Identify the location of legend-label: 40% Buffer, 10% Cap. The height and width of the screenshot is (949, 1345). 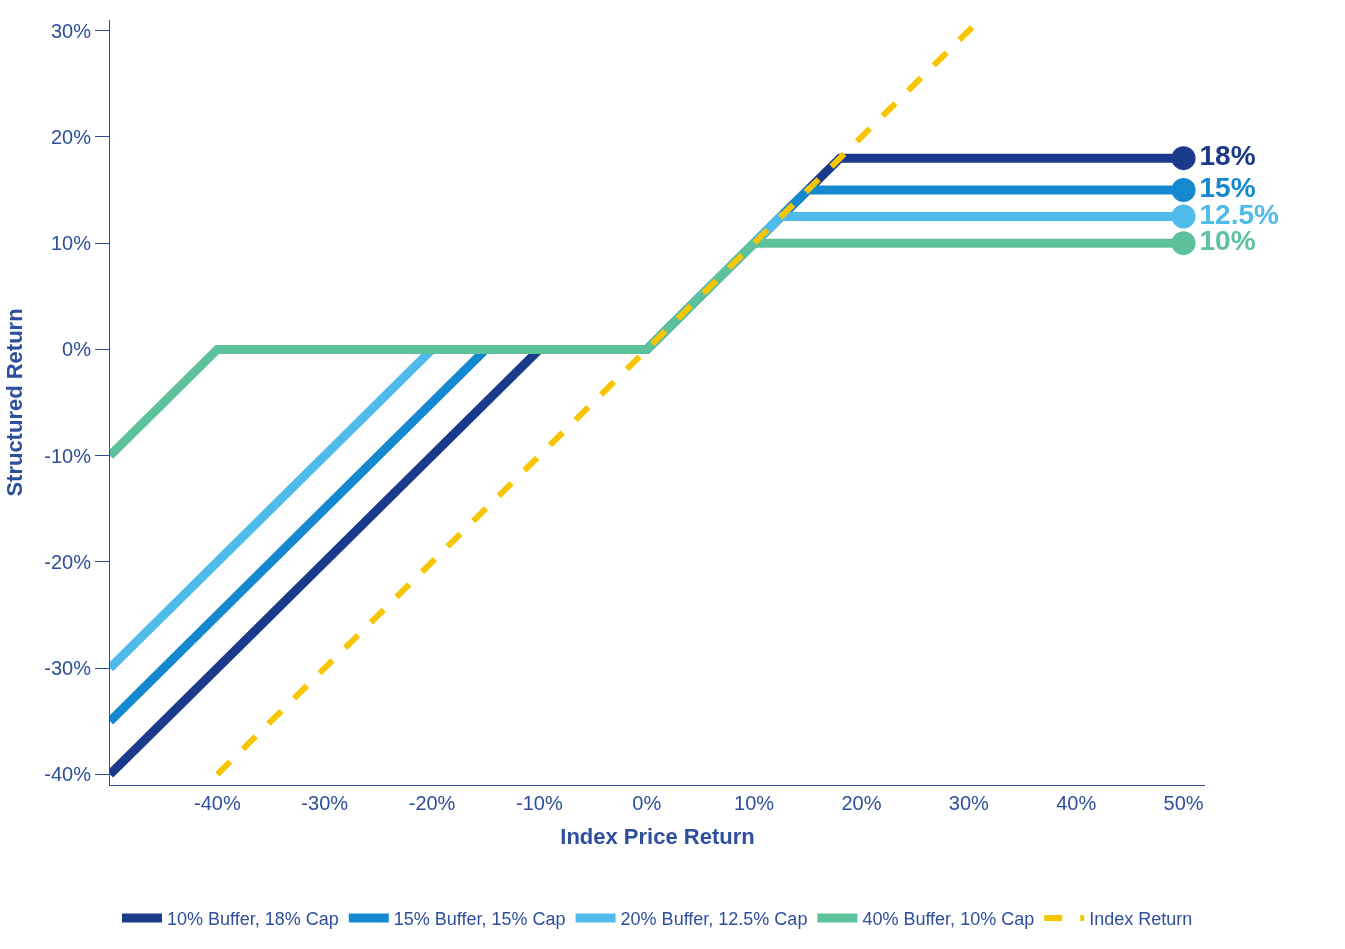
(948, 918).